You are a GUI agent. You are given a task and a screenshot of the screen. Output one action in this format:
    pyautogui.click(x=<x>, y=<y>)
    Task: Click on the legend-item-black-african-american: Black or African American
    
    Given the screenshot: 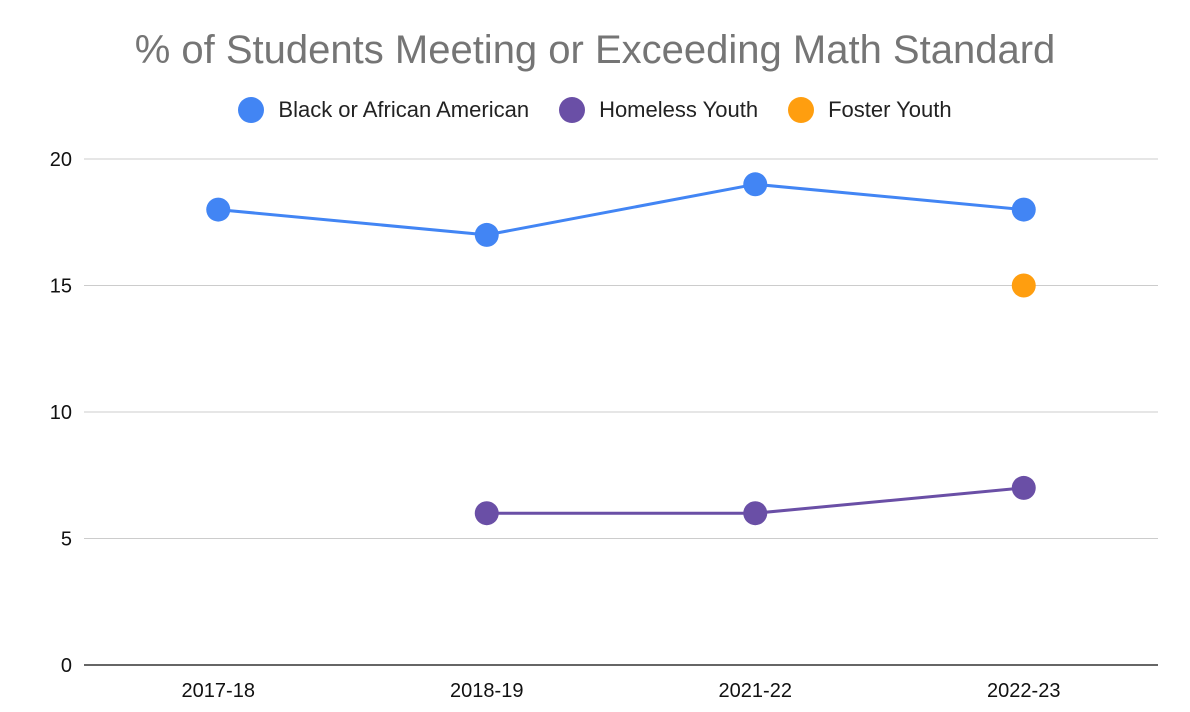 What is the action you would take?
    pyautogui.click(x=383, y=110)
    